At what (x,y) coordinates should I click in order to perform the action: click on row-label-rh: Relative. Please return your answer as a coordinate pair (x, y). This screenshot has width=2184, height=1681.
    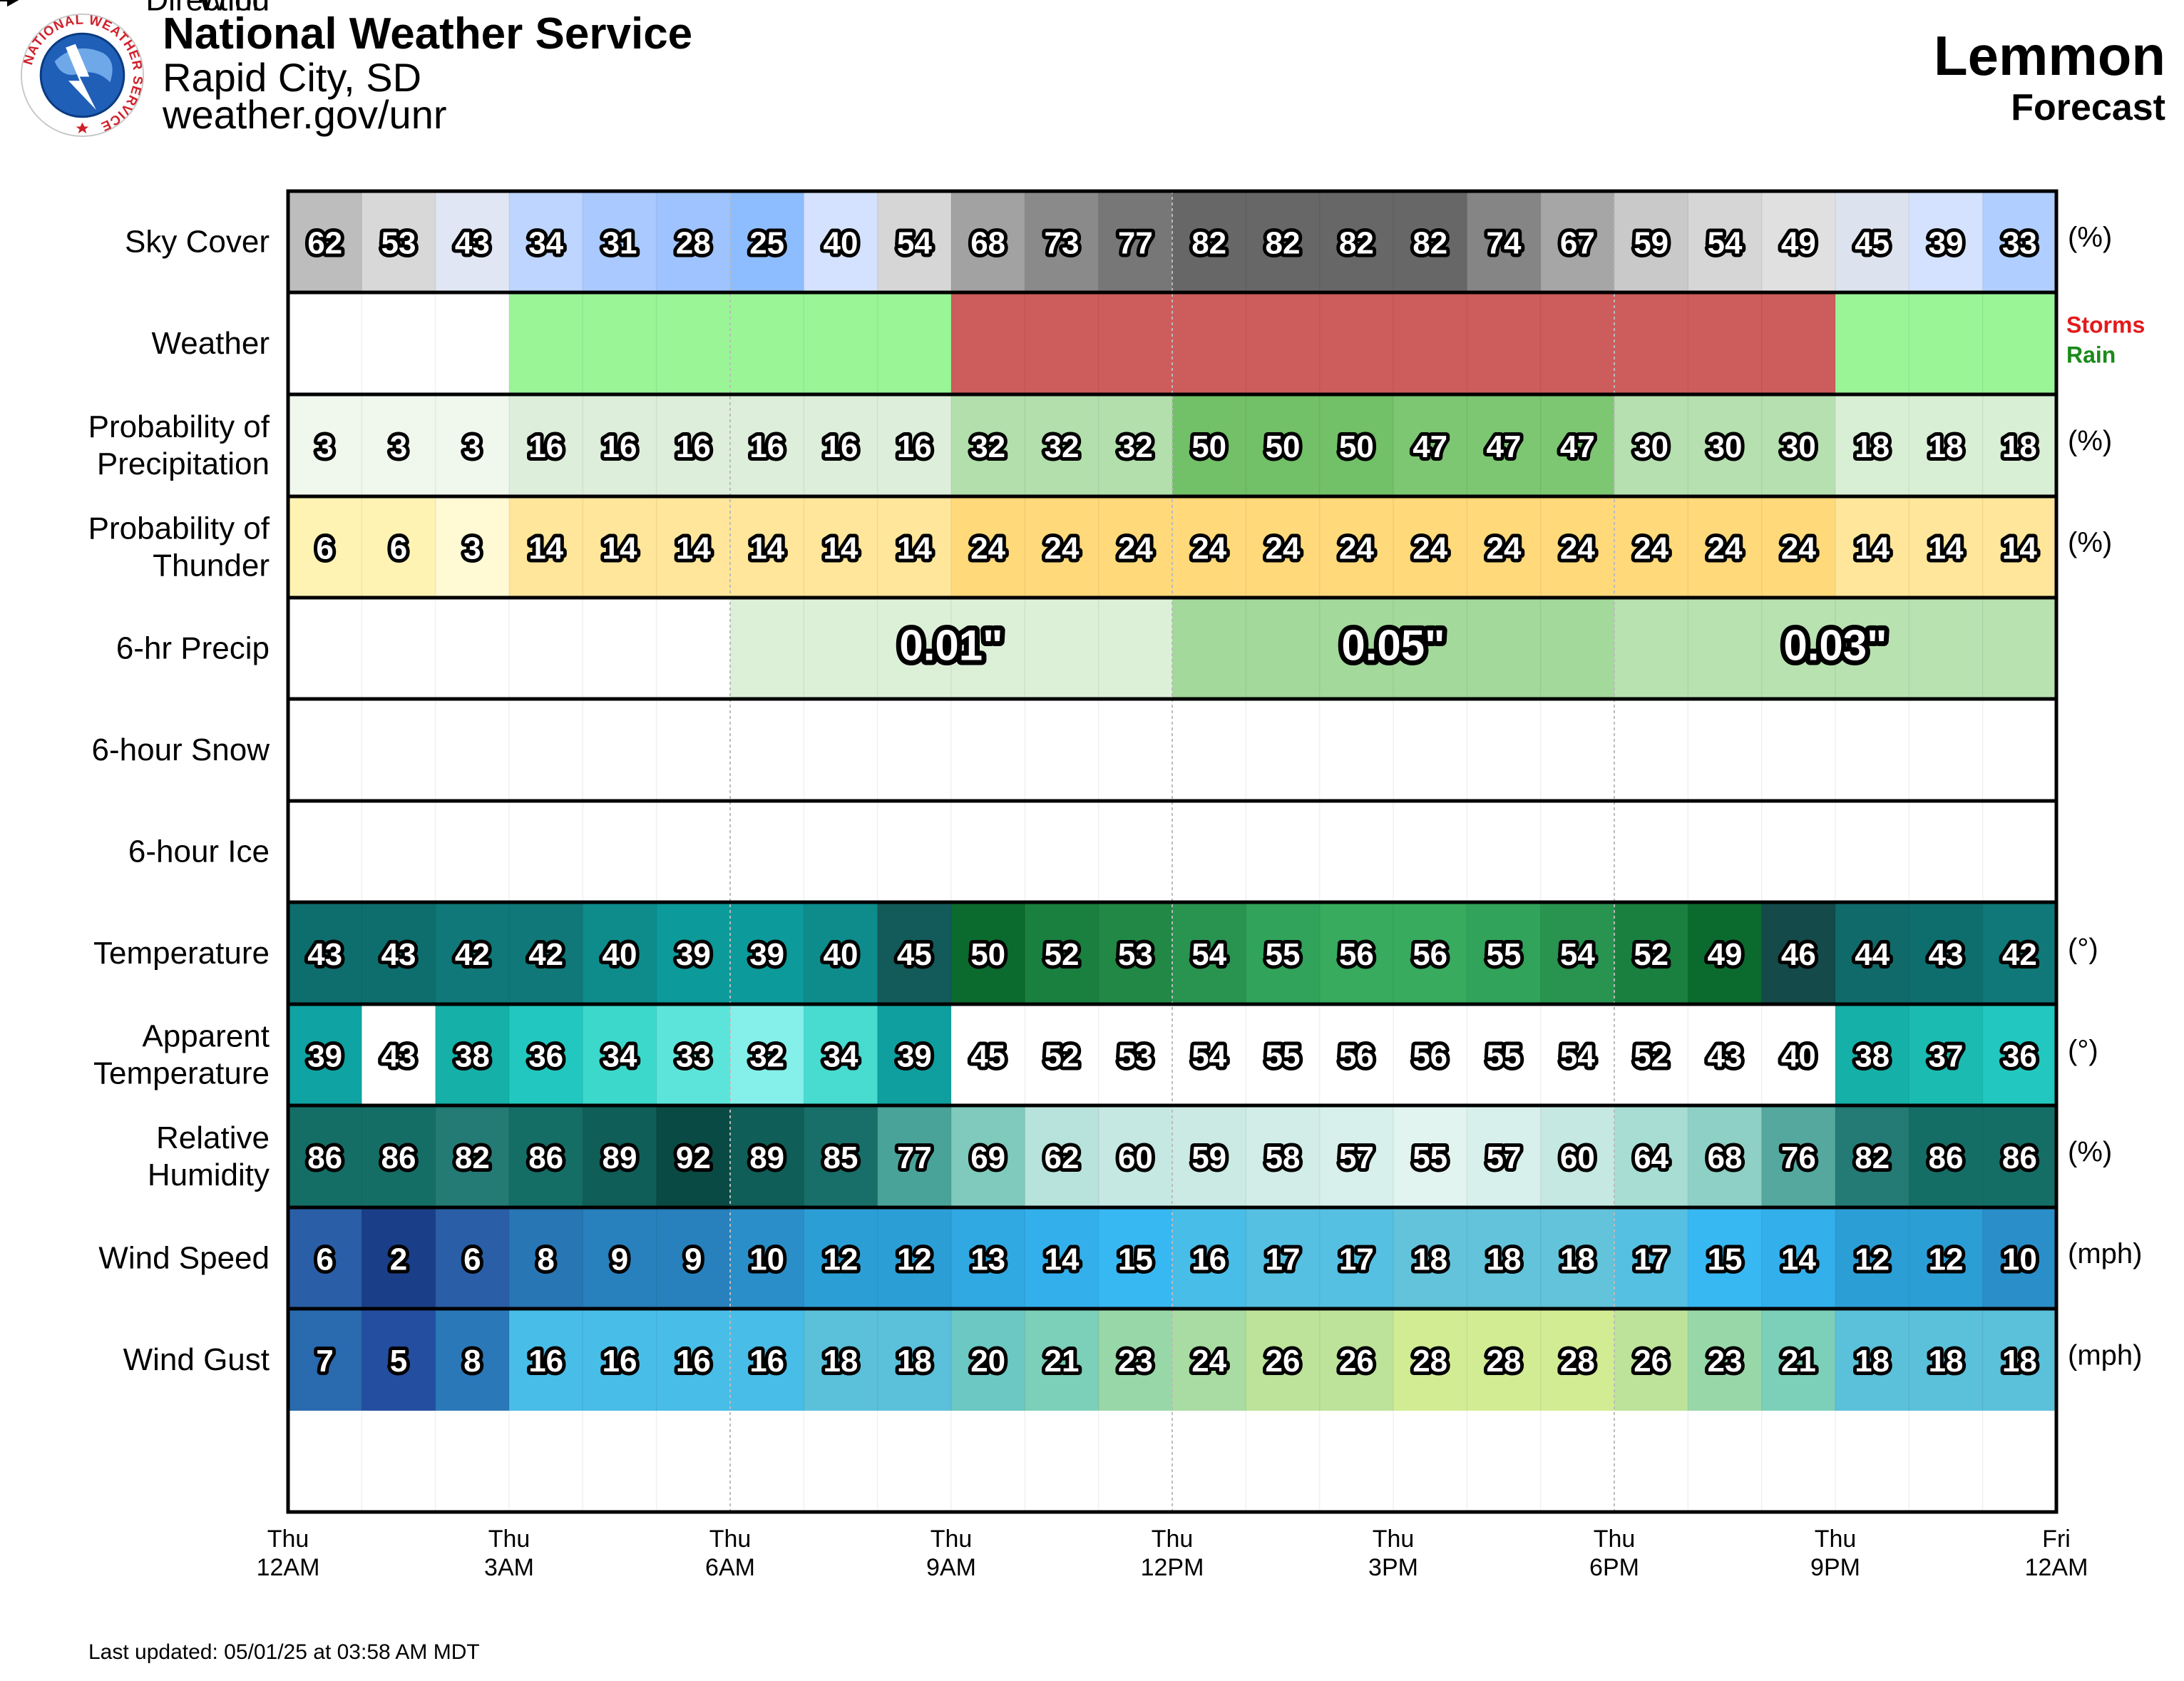
    Looking at the image, I should click on (213, 1137).